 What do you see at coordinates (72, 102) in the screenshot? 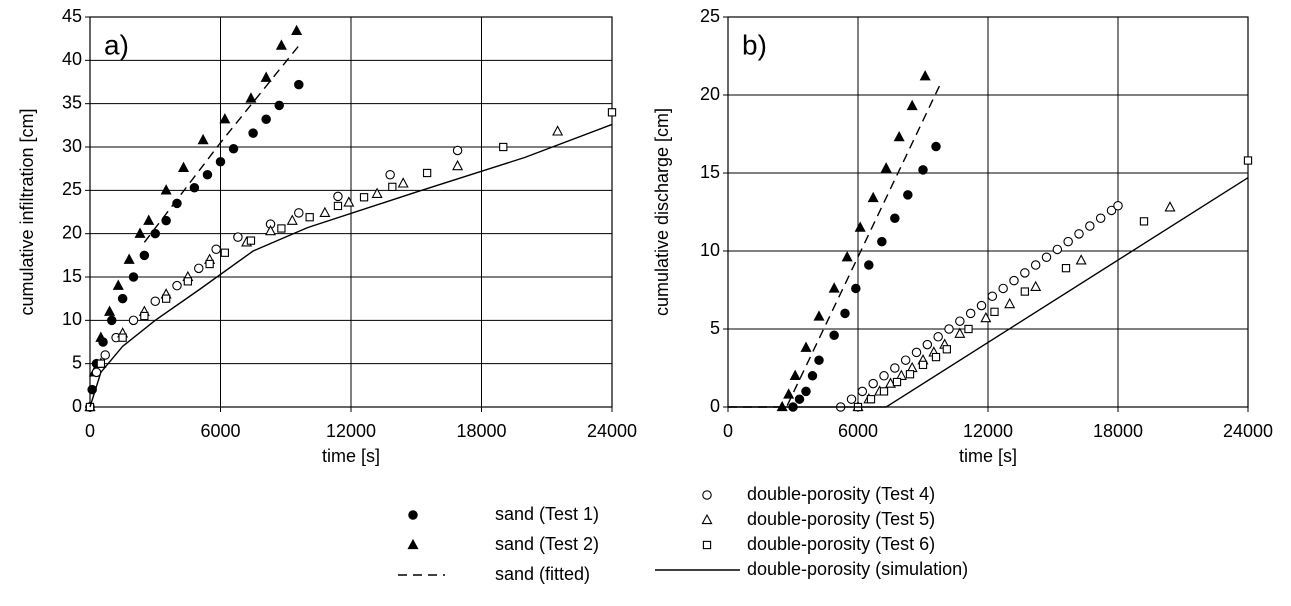
I see `y-tick-label: 35` at bounding box center [72, 102].